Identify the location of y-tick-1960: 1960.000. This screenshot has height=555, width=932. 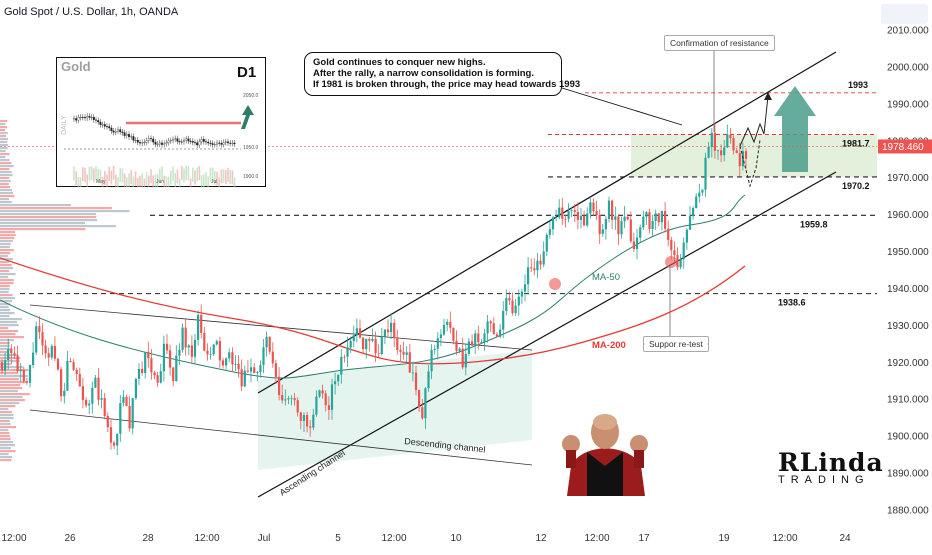
(908, 215).